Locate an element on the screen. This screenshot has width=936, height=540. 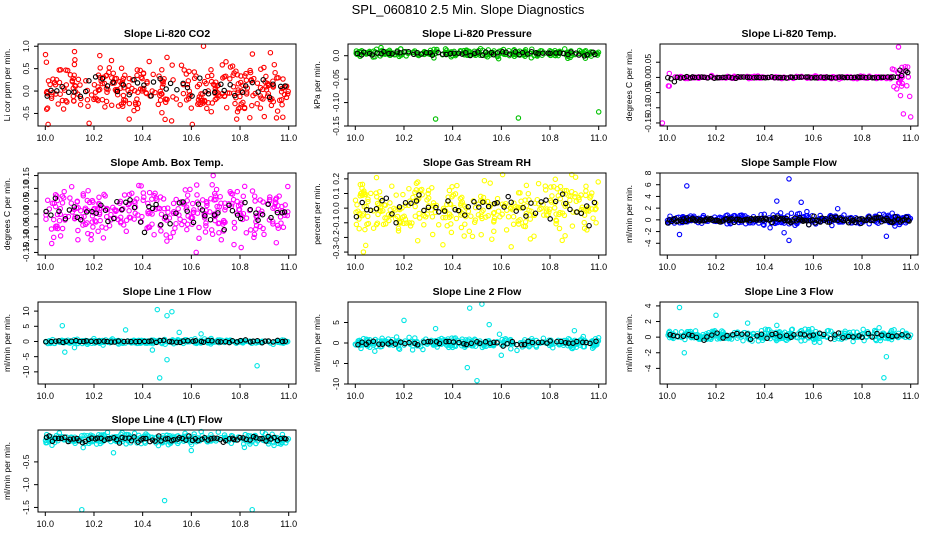
x-tick-label: 10.2 is located at coordinates (404, 267).